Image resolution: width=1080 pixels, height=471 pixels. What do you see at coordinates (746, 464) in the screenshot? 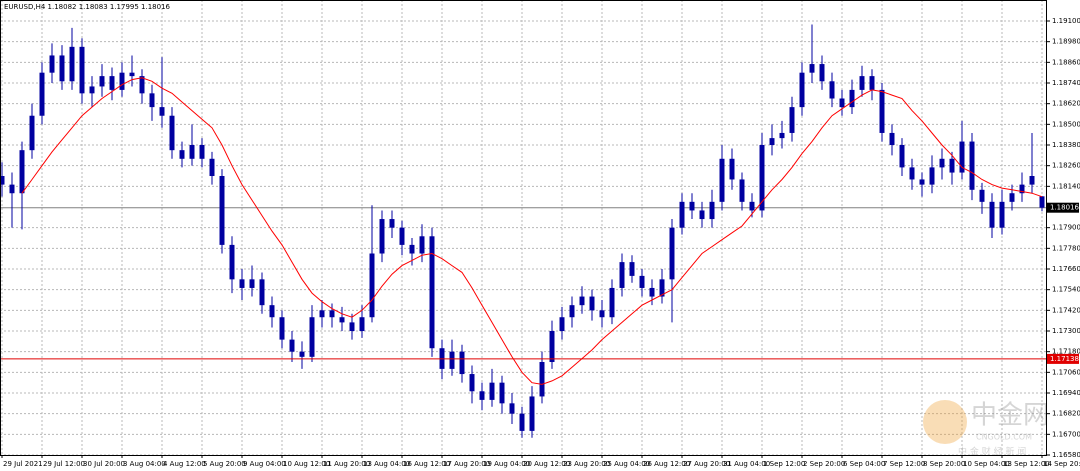
I see `x-tick-label: 31 Aug 04:00` at bounding box center [746, 464].